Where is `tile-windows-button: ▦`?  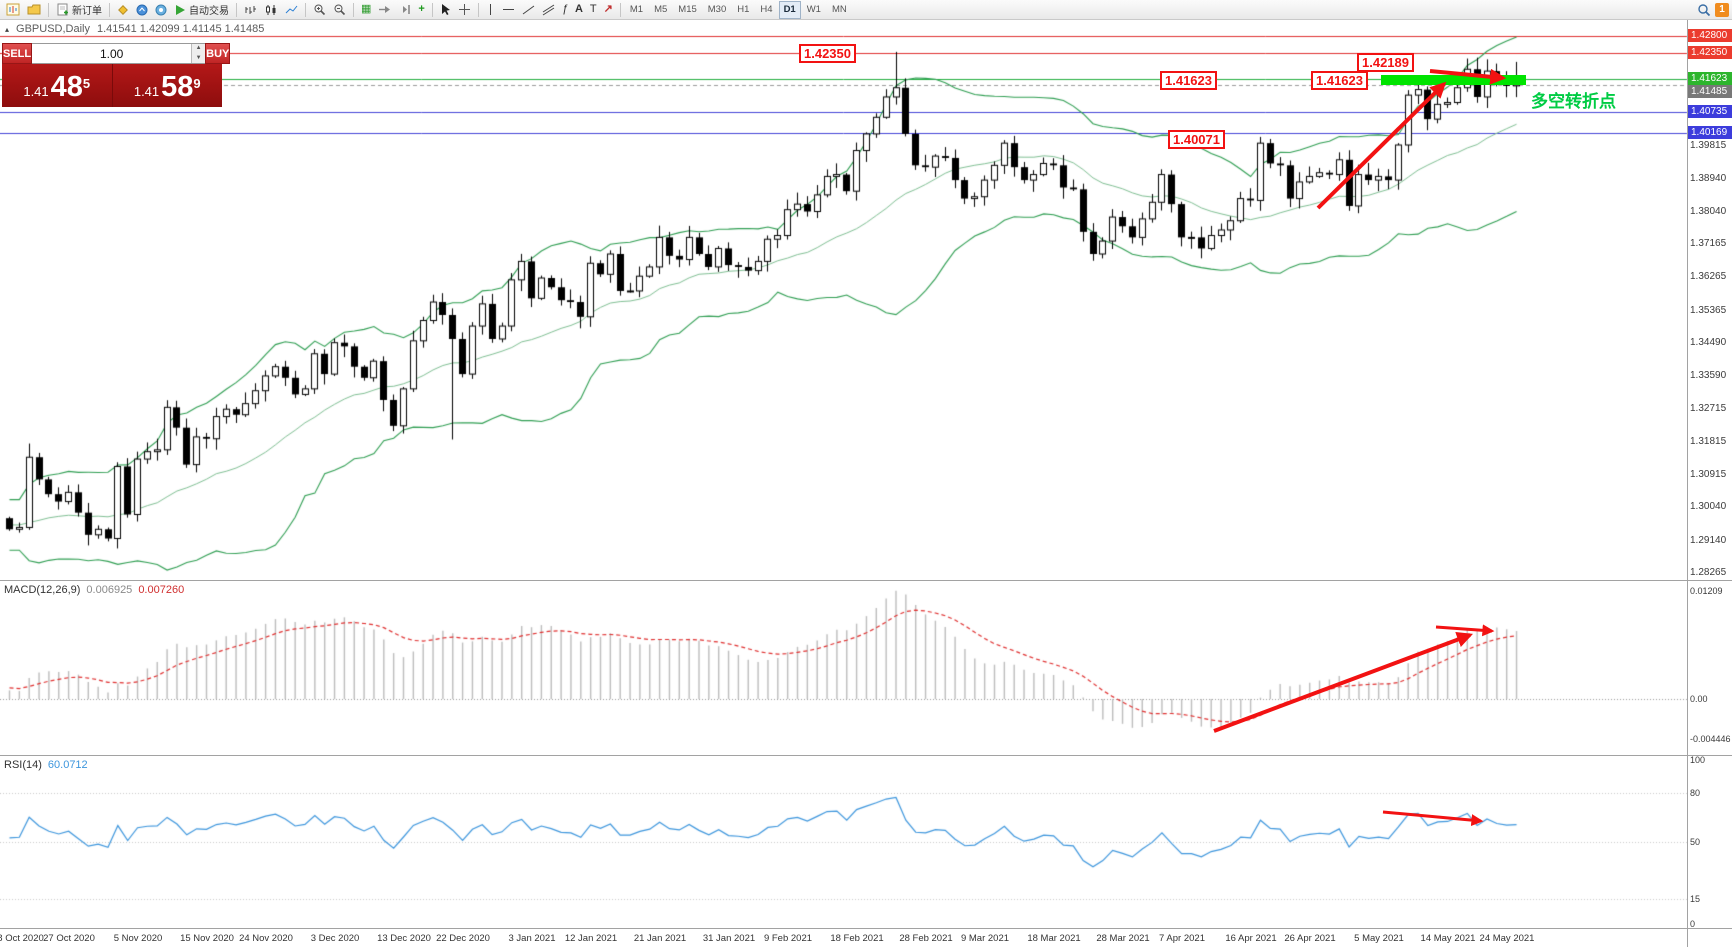
tile-windows-button: ▦ is located at coordinates (366, 10).